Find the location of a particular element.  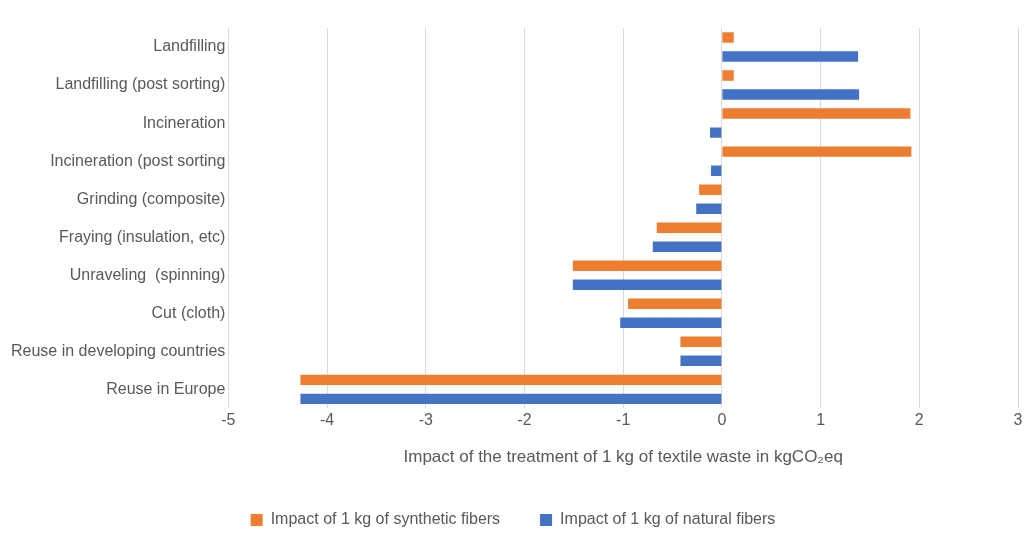

x-tick-label: -4 is located at coordinates (327, 420).